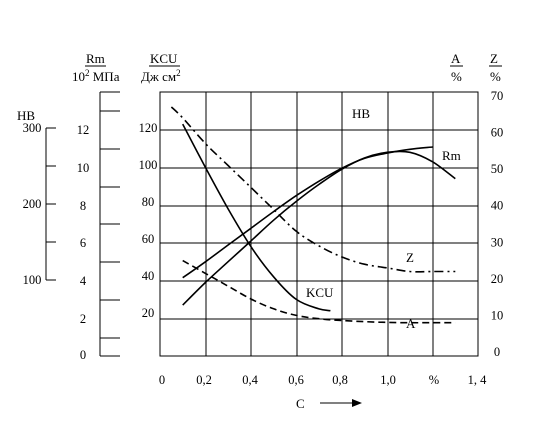 This screenshot has width=548, height=429. What do you see at coordinates (497, 352) in the screenshot?
I see `z-tick-label: 0` at bounding box center [497, 352].